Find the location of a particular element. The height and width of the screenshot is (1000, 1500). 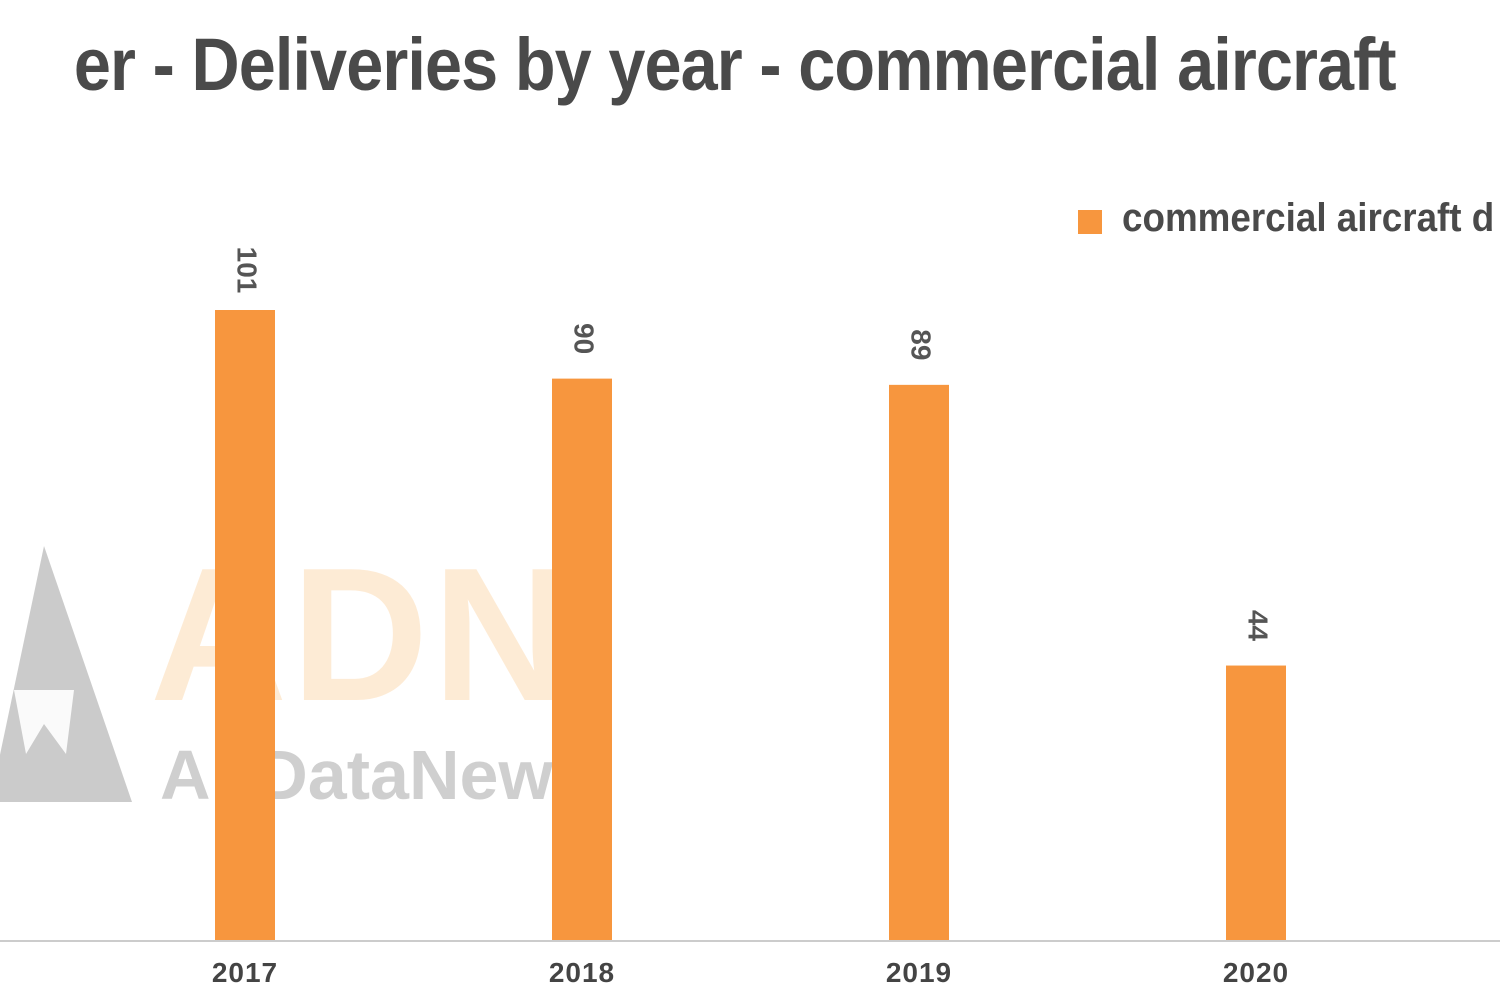

data-label-2018: 90 is located at coordinates (584, 338).